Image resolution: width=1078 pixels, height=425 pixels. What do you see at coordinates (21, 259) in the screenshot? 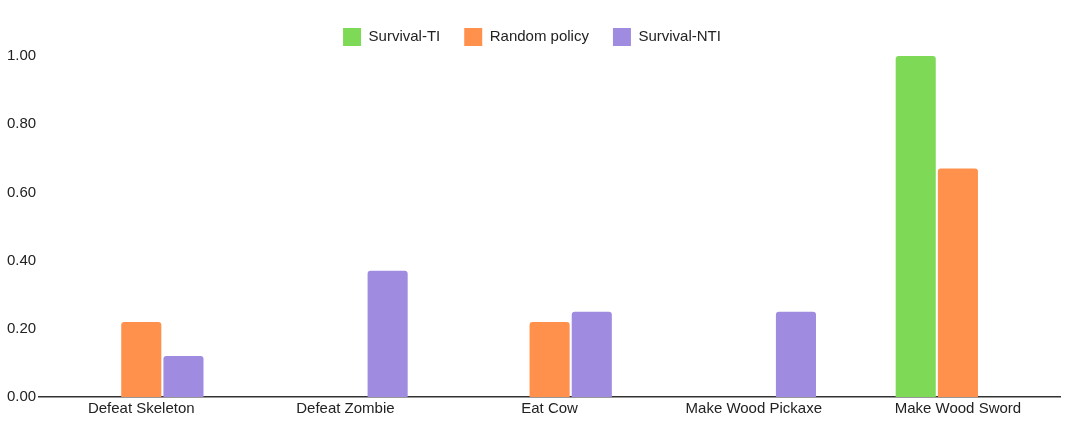
I see `y-tick-label: 0.40` at bounding box center [21, 259].